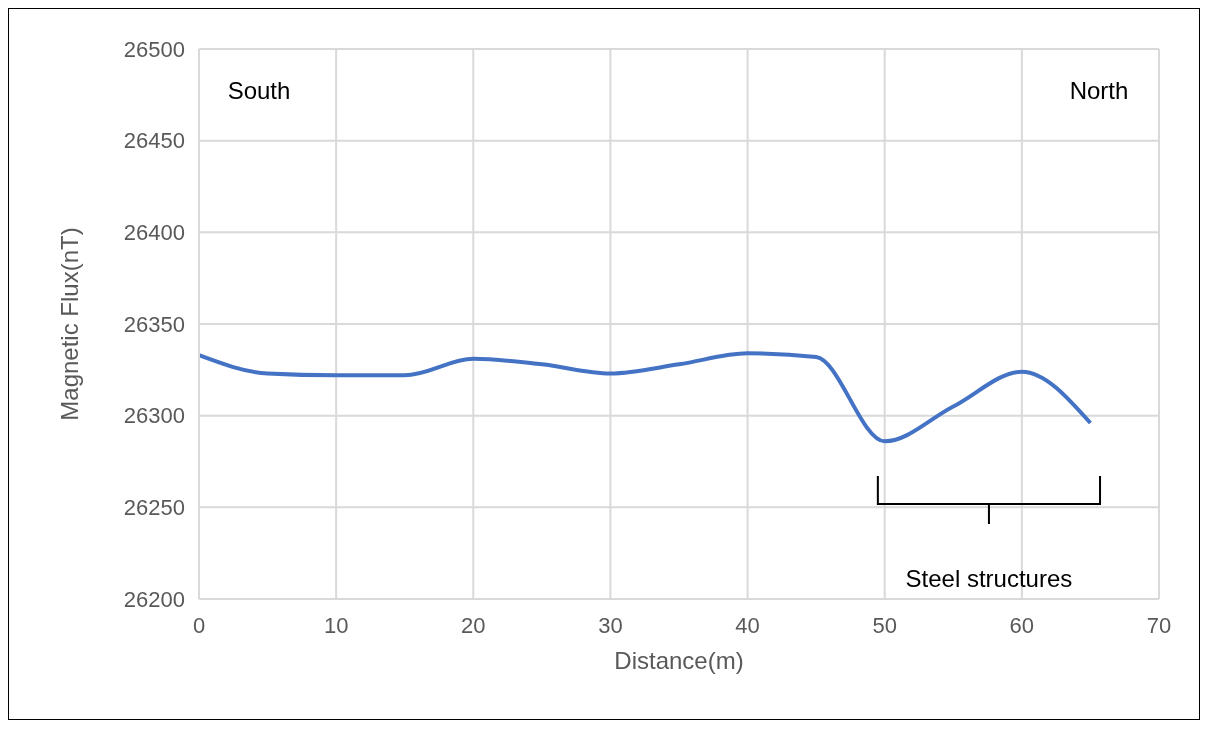 Image resolution: width=1212 pixels, height=729 pixels. What do you see at coordinates (154, 599) in the screenshot?
I see `y-tick-label: 26200` at bounding box center [154, 599].